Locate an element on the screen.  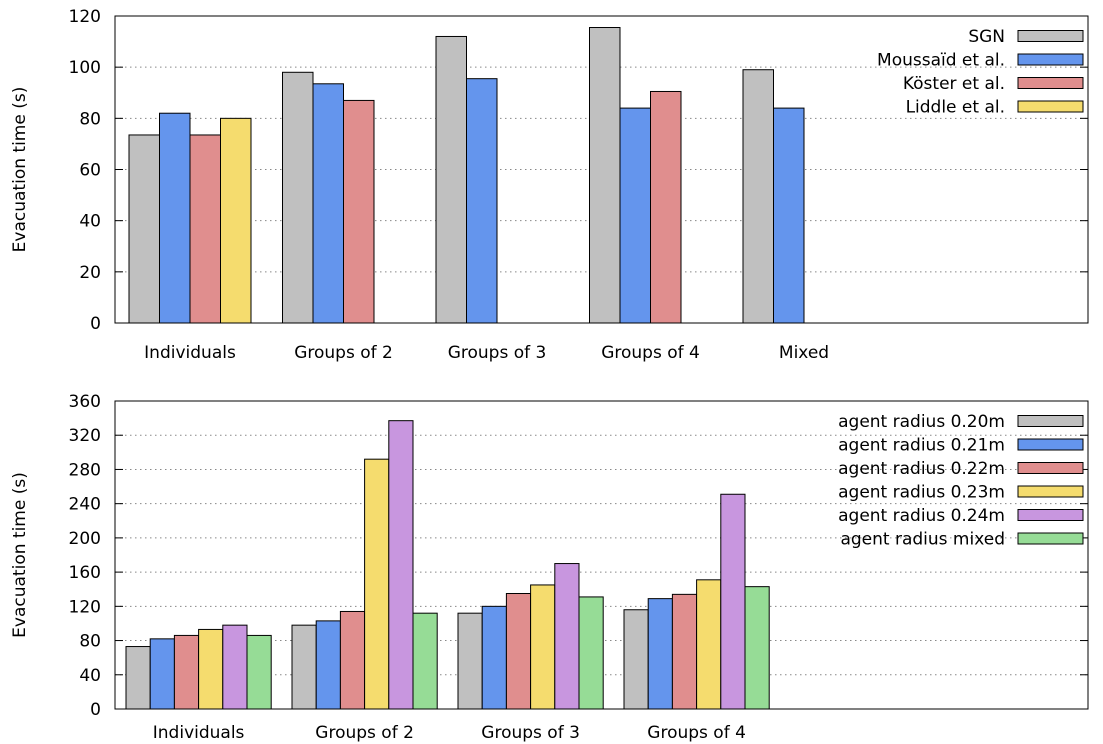
bar-groups-of-2-agent-radius-0-24m is located at coordinates (401, 565).